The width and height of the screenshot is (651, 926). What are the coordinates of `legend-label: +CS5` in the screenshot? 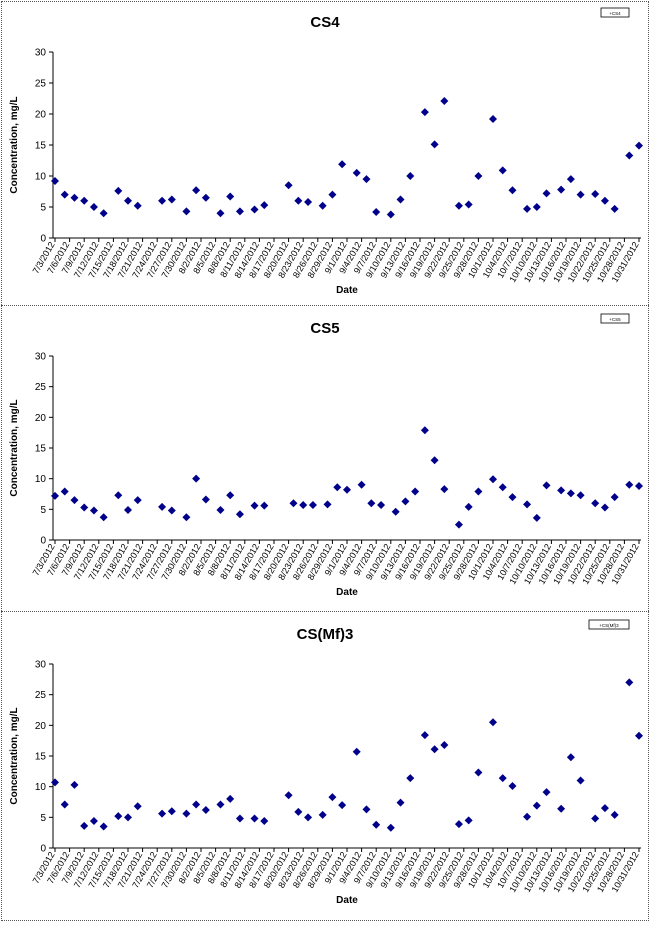 It's located at (615, 319).